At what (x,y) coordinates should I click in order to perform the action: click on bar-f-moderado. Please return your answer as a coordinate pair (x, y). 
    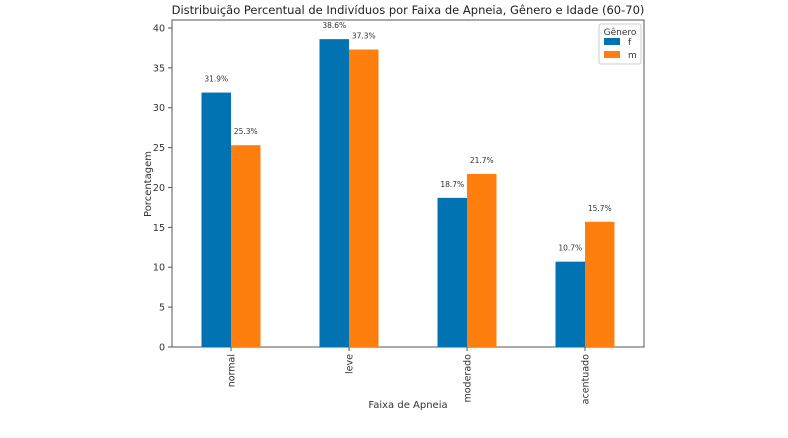
    Looking at the image, I should click on (452, 272).